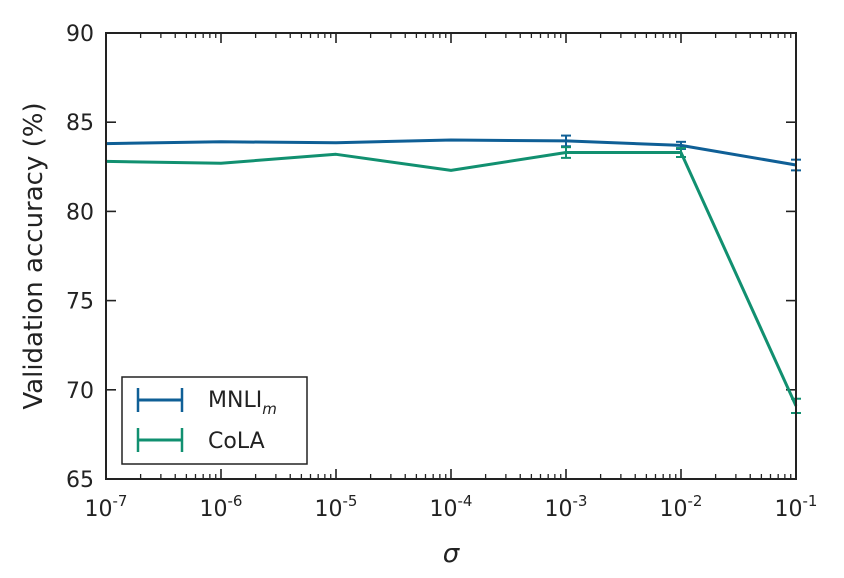 The height and width of the screenshot is (578, 844). I want to click on legend-frame, so click(214, 420).